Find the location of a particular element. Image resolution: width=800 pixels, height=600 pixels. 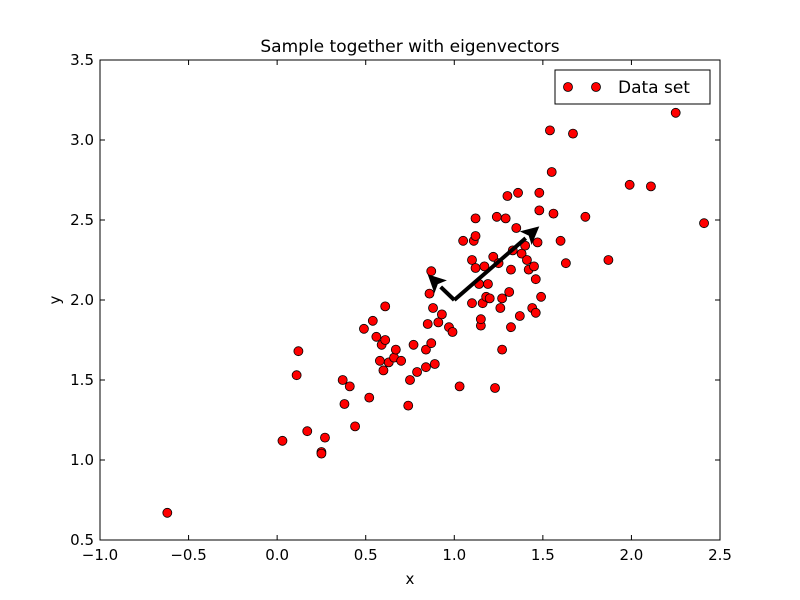

y-tick-label: 2.5 is located at coordinates (82, 220).